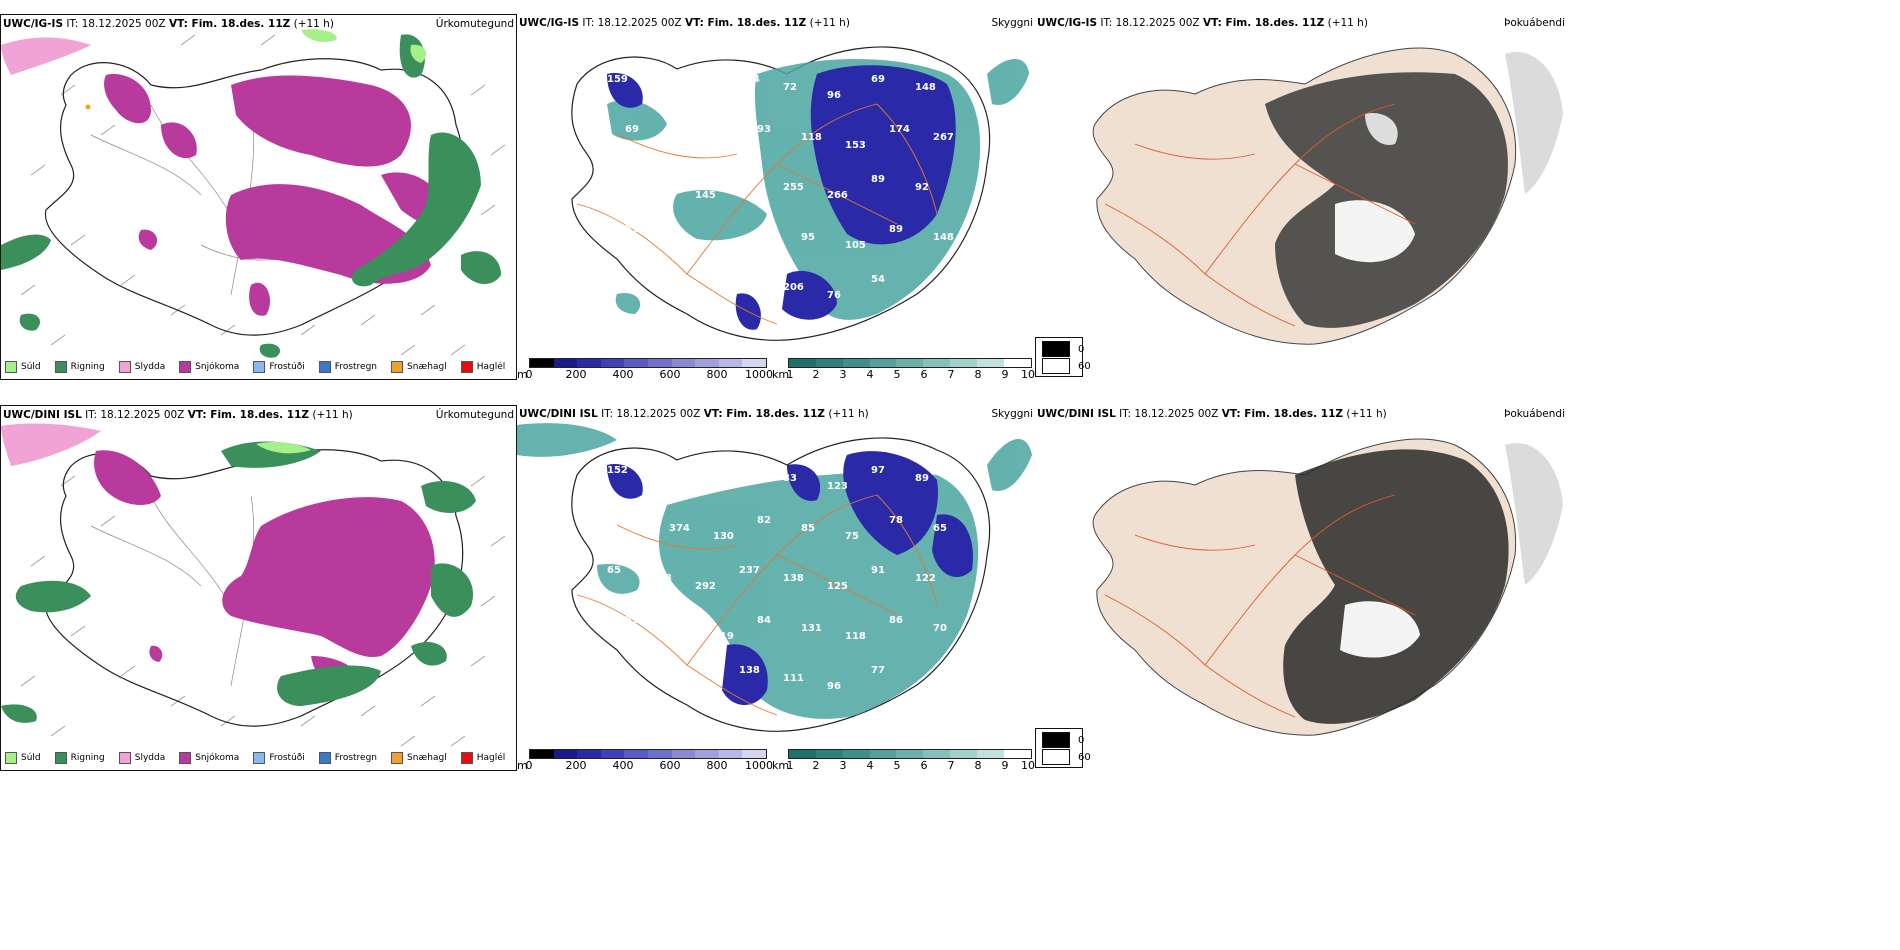 The width and height of the screenshot is (1900, 950). Describe the element at coordinates (705, 486) in the screenshot. I see `ceiling-value-label: 205` at that location.